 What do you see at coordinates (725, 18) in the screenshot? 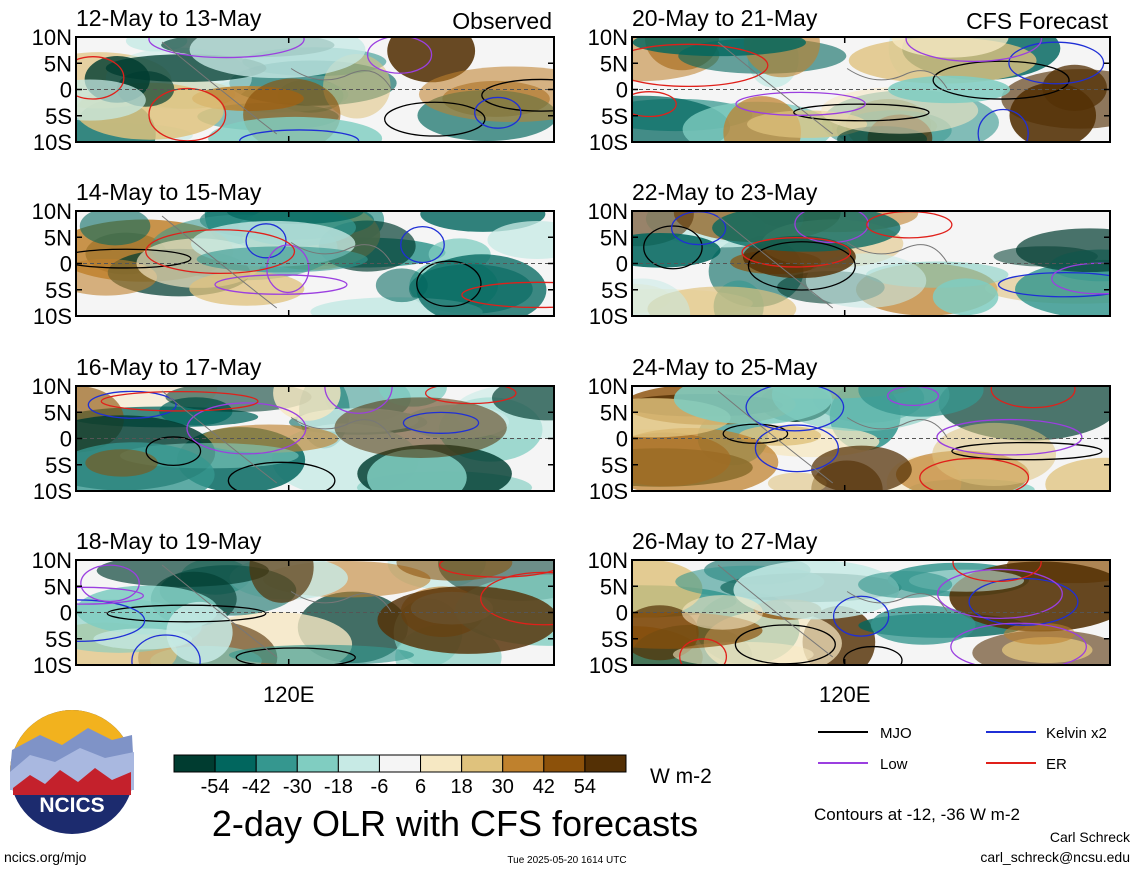
I see `panel-period: 20-May to 21-May` at bounding box center [725, 18].